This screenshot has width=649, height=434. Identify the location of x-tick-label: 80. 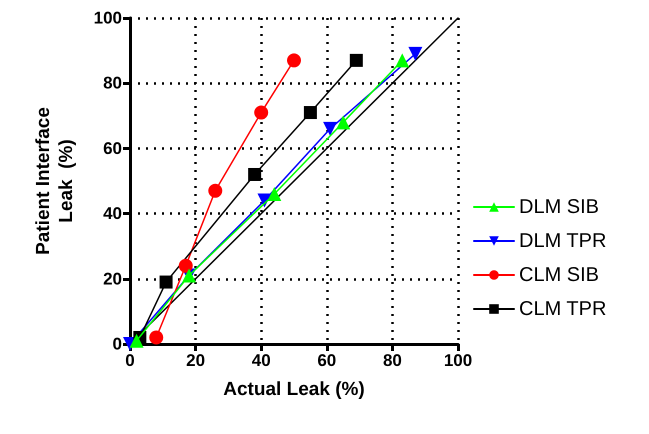
(392, 360).